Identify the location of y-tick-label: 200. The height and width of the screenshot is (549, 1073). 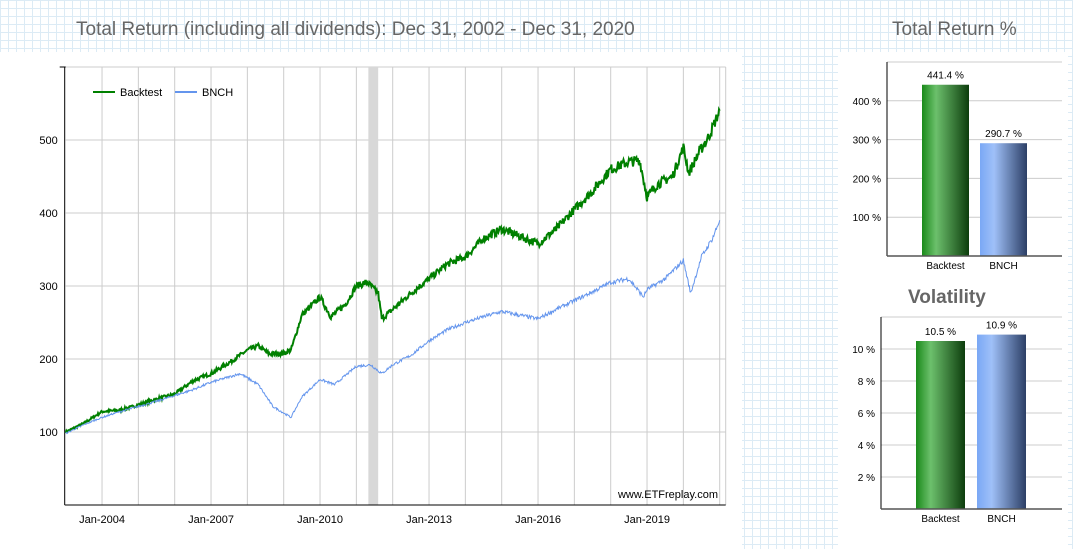
(48, 360).